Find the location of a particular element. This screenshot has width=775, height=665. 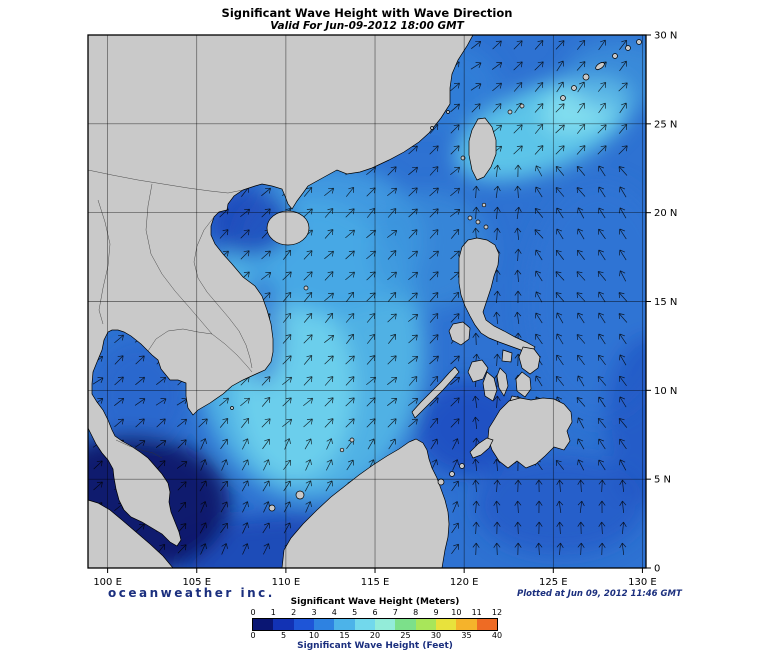

legend-meters-tick: 12 is located at coordinates (497, 612).